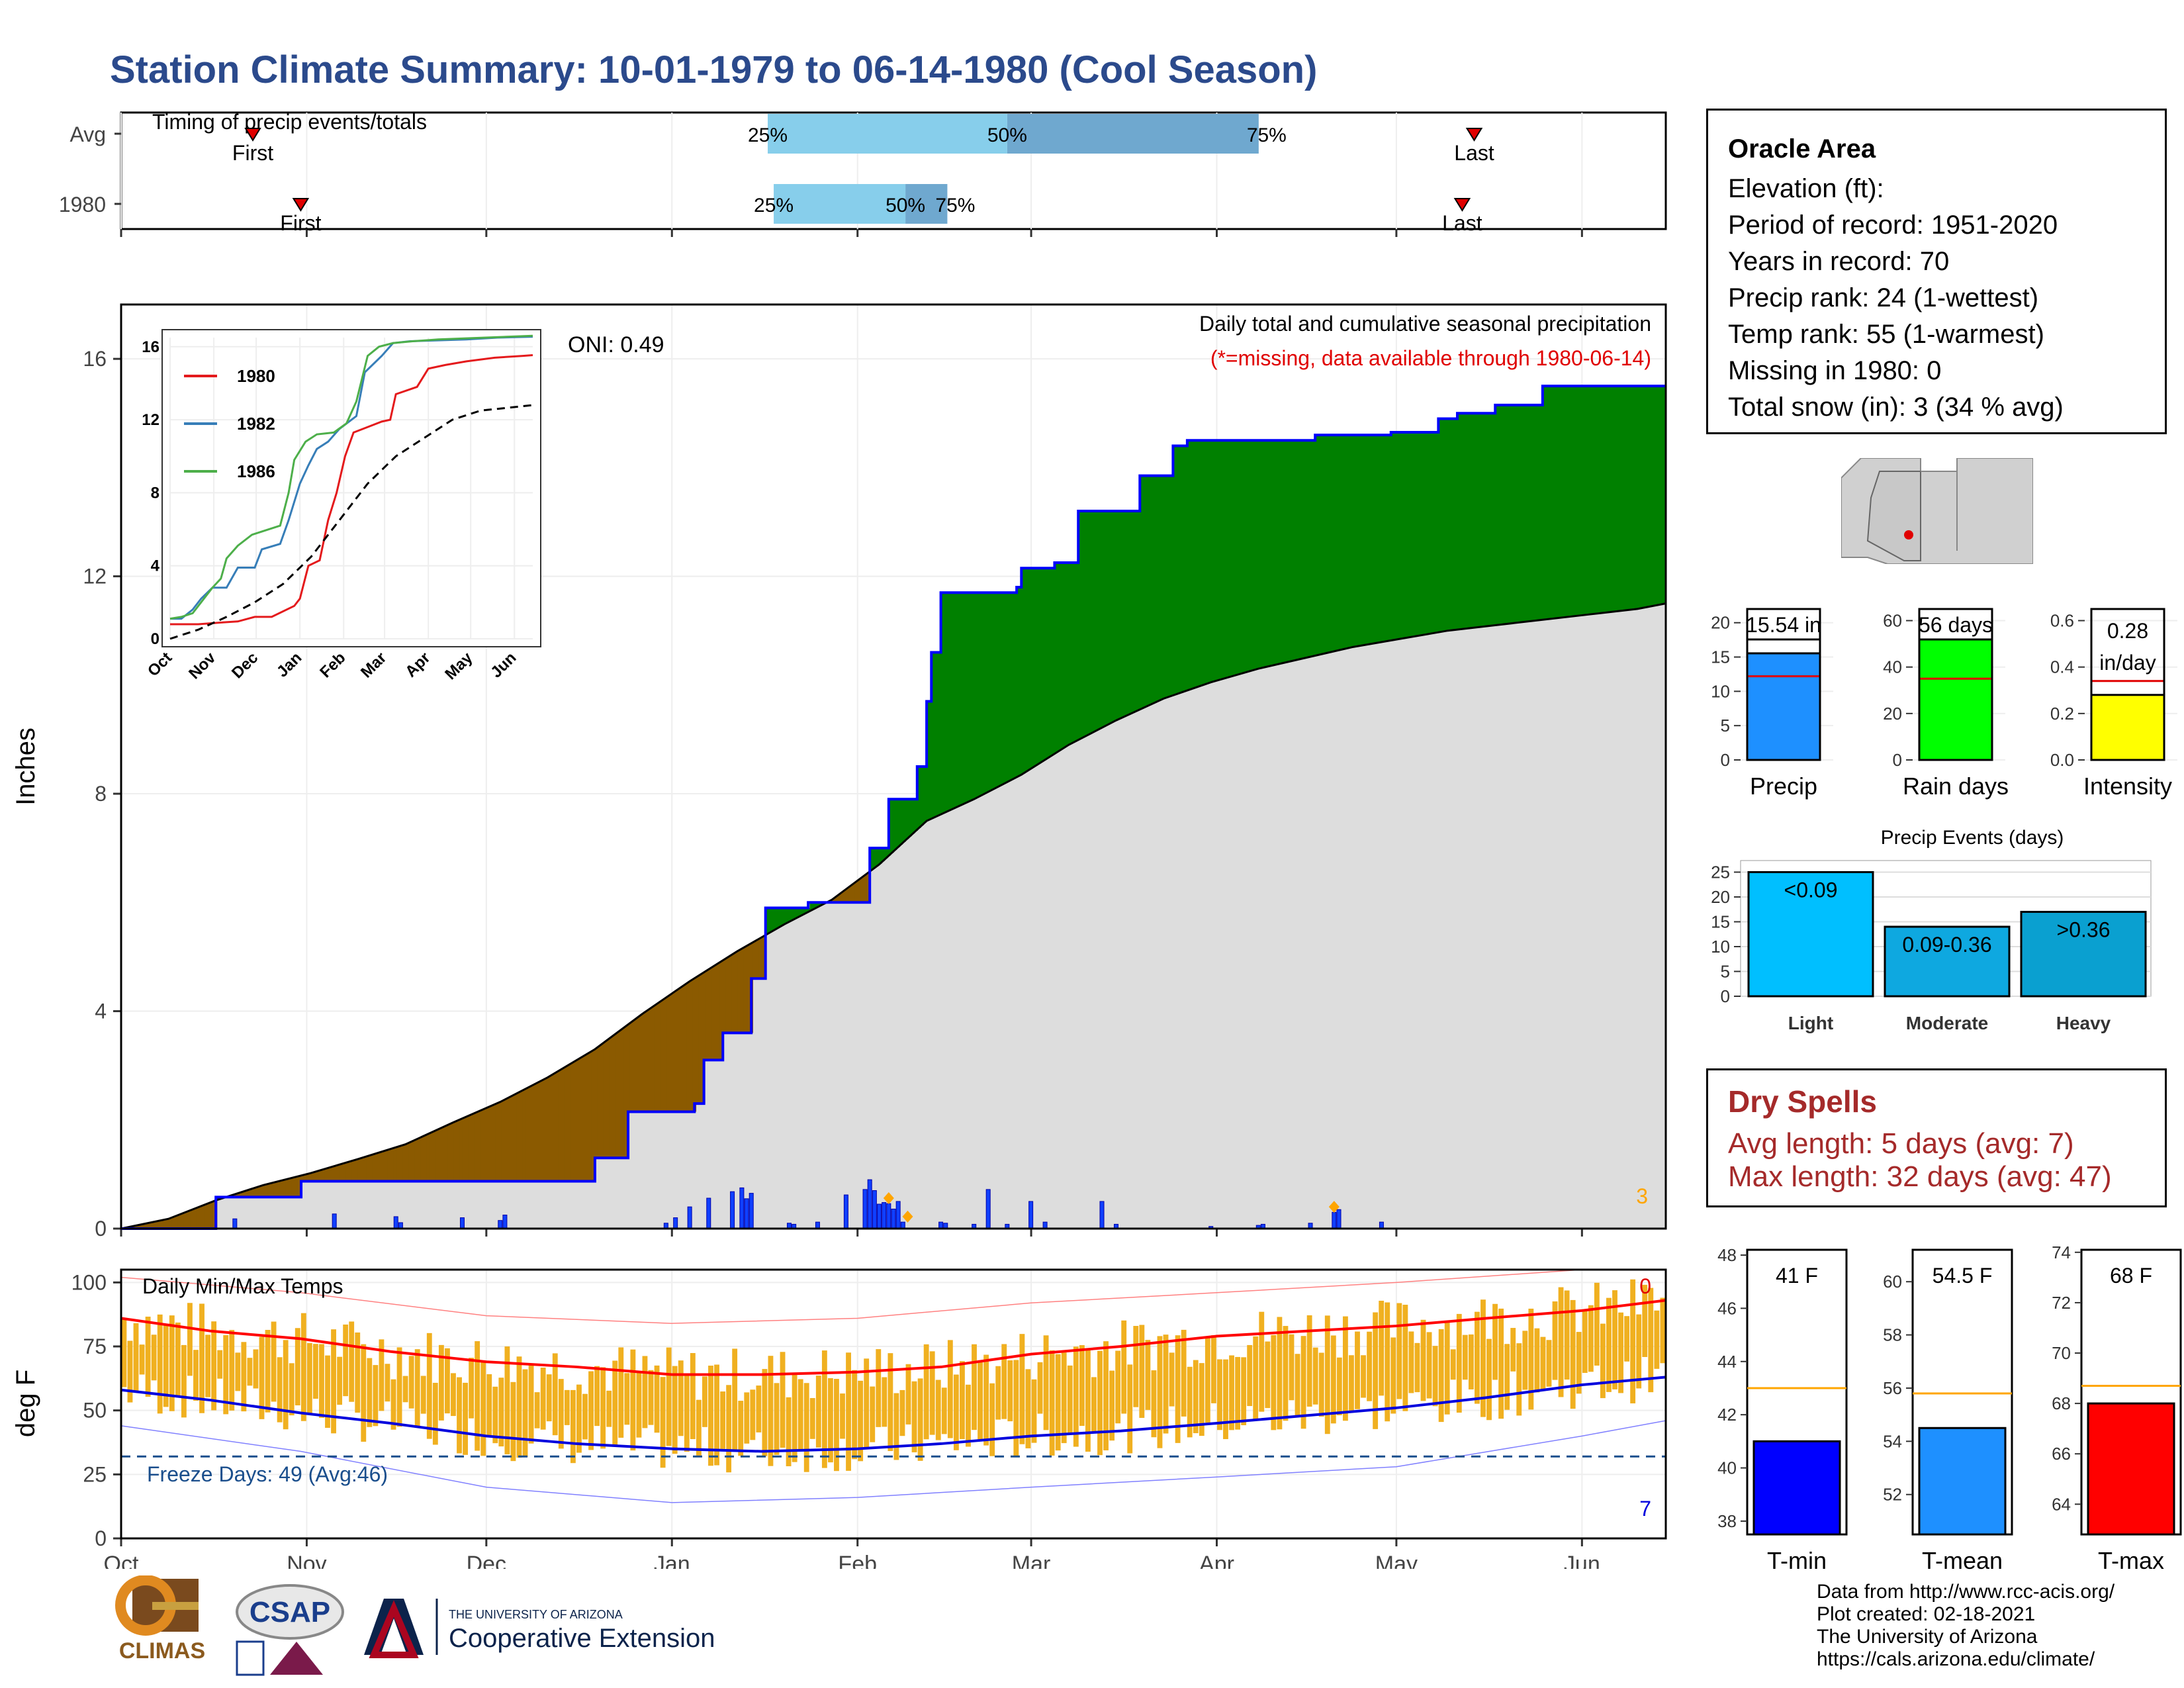 The height and width of the screenshot is (1688, 2184). What do you see at coordinates (955, 205) in the screenshot?
I see `timing-p75: 75%` at bounding box center [955, 205].